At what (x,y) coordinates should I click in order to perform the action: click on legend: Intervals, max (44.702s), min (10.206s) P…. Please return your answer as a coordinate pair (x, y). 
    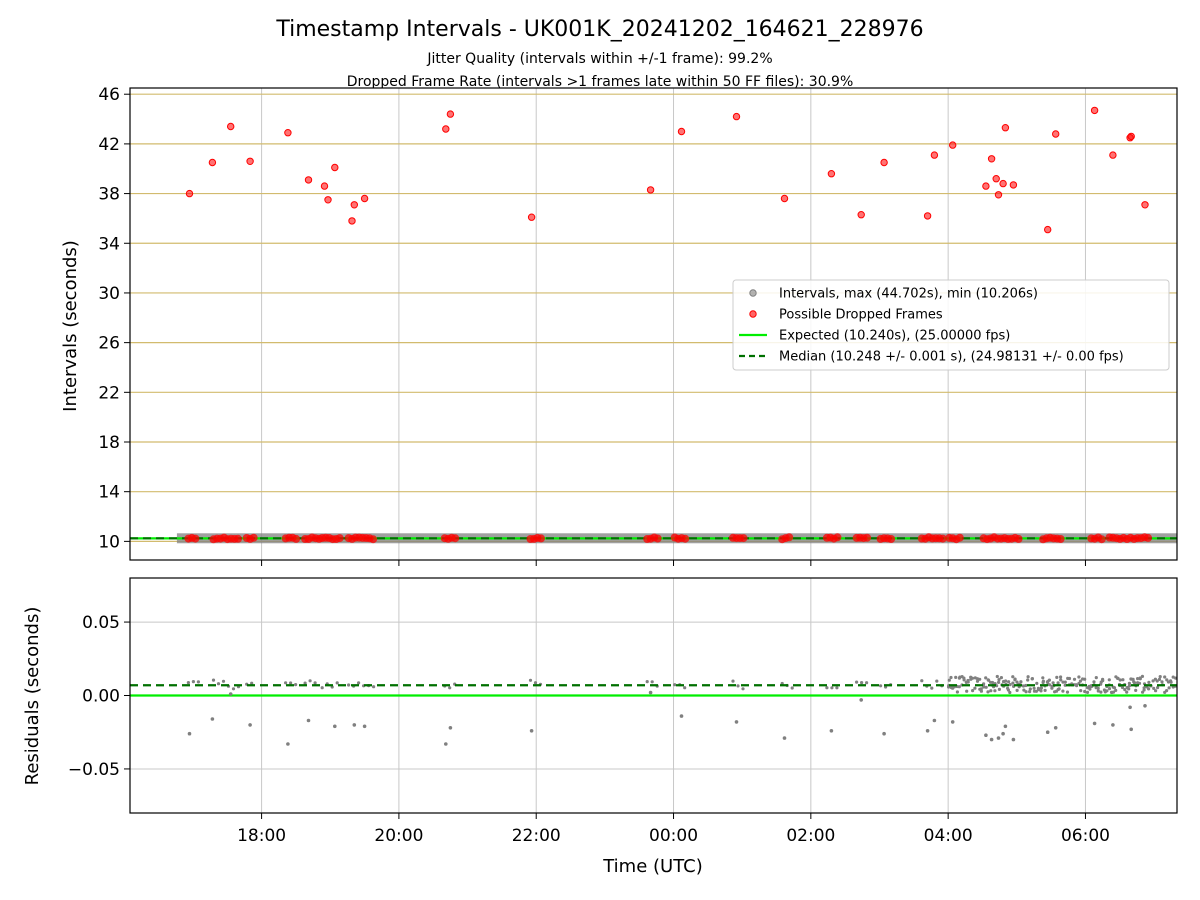
    Looking at the image, I should click on (951, 325).